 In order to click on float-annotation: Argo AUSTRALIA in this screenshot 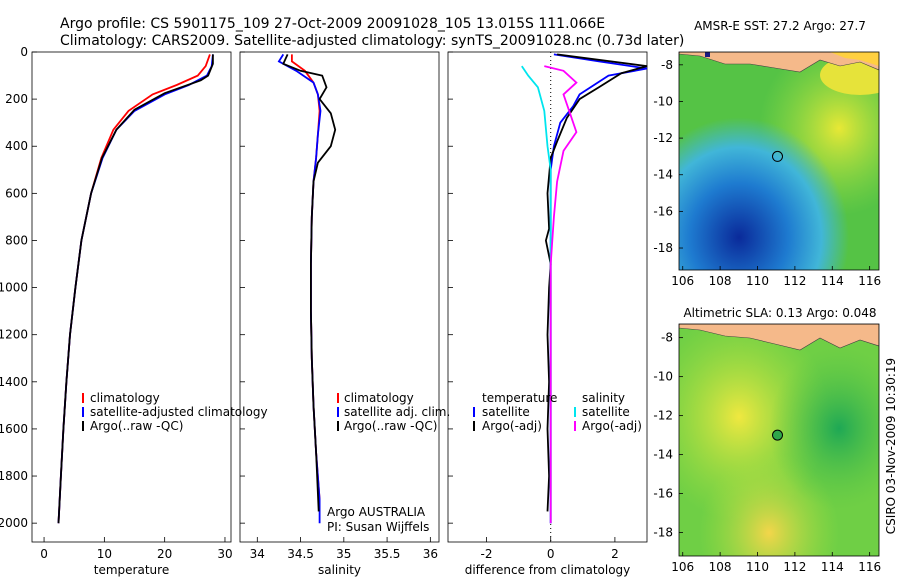, I will do `click(376, 512)`.